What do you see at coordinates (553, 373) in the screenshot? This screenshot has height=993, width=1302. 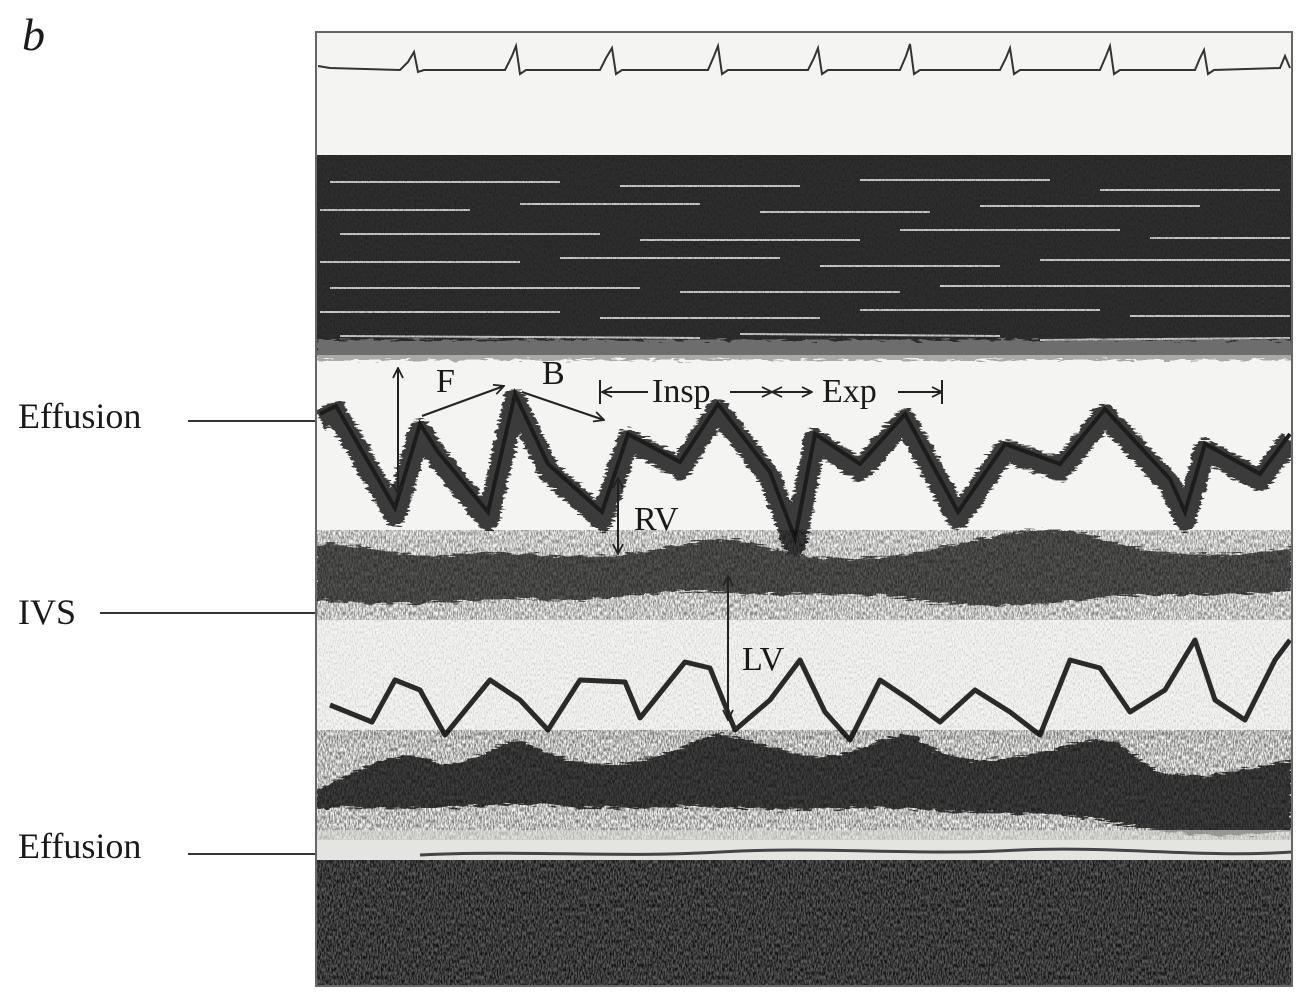 I see `label-b: B` at bounding box center [553, 373].